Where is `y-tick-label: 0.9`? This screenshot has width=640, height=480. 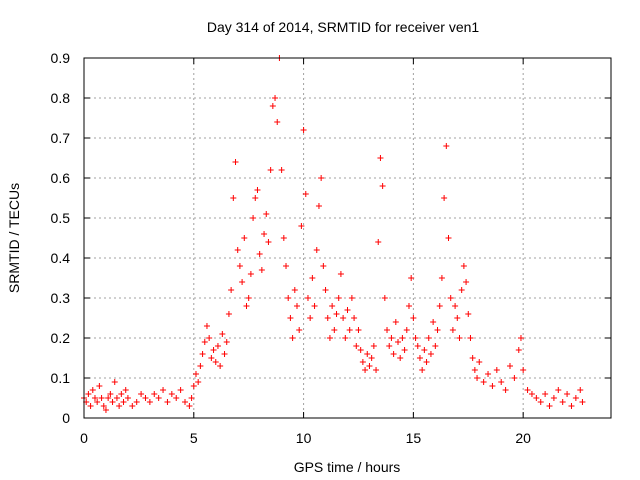
y-tick-label: 0.9 is located at coordinates (61, 58).